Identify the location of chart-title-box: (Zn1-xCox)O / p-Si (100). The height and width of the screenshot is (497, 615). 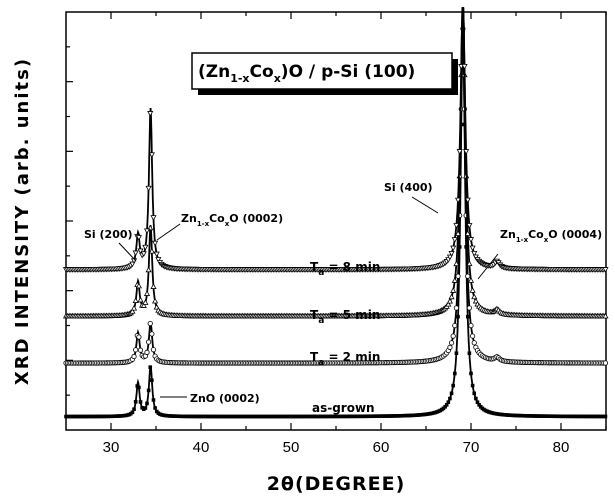
(324, 73).